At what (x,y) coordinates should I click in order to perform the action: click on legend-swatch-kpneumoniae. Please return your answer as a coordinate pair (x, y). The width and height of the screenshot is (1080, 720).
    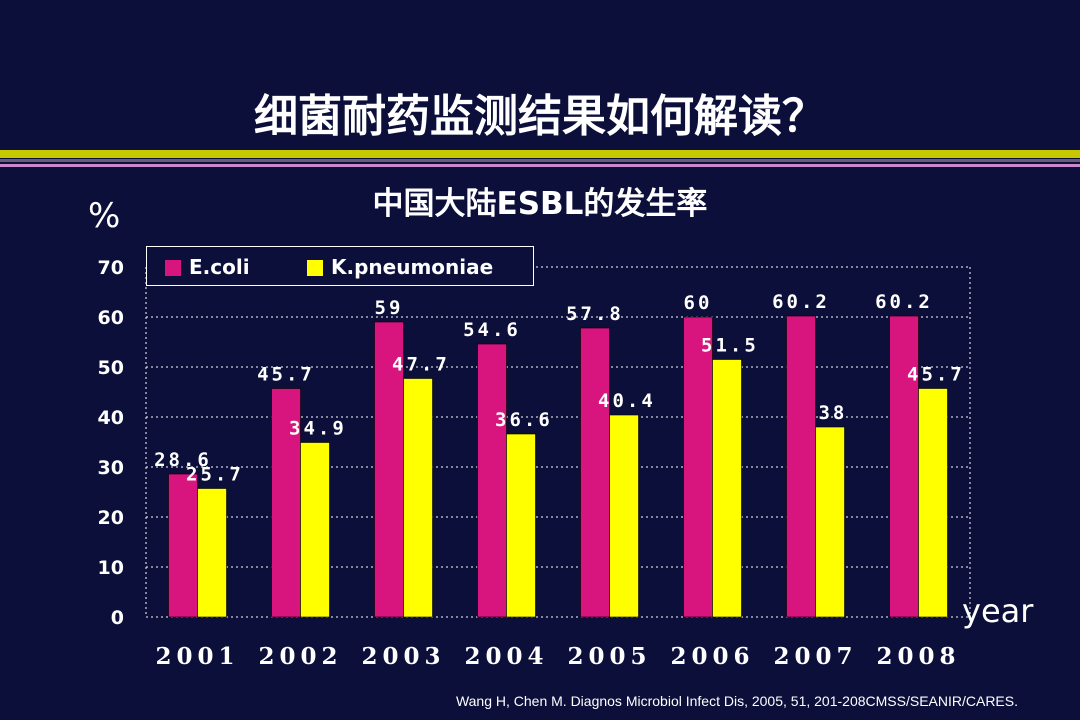
    Looking at the image, I should click on (315, 268).